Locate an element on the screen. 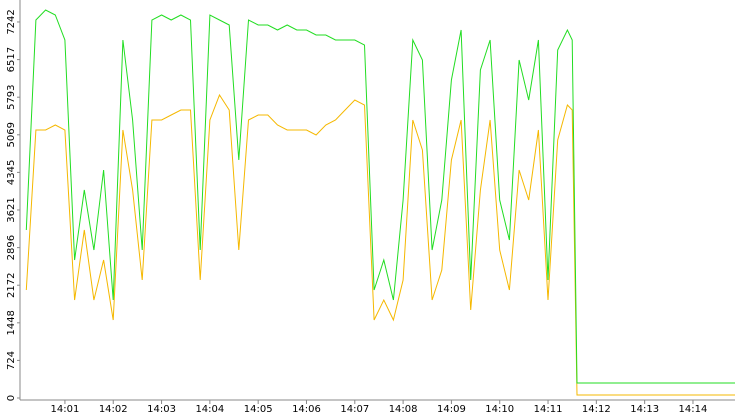 The height and width of the screenshot is (415, 735). y-tick-label: 6517 is located at coordinates (11, 59).